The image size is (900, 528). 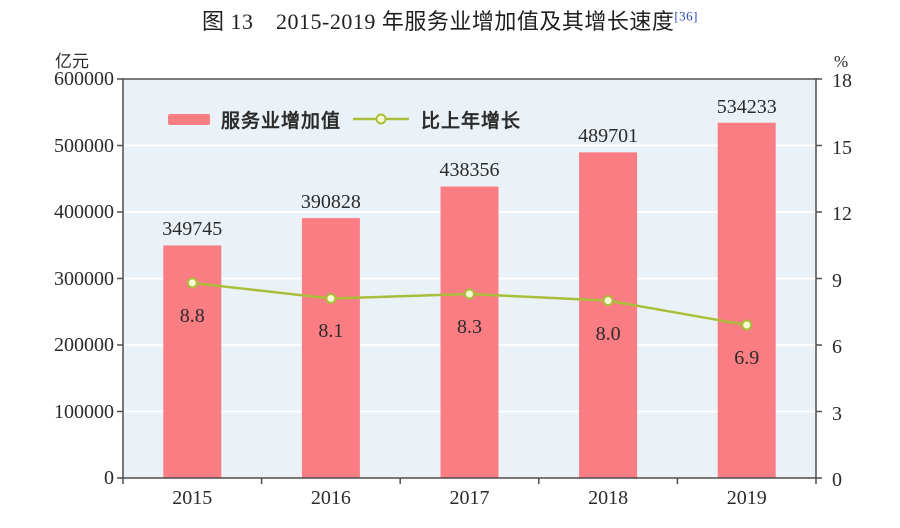 I want to click on y-right-tick-label: 12, so click(x=842, y=214).